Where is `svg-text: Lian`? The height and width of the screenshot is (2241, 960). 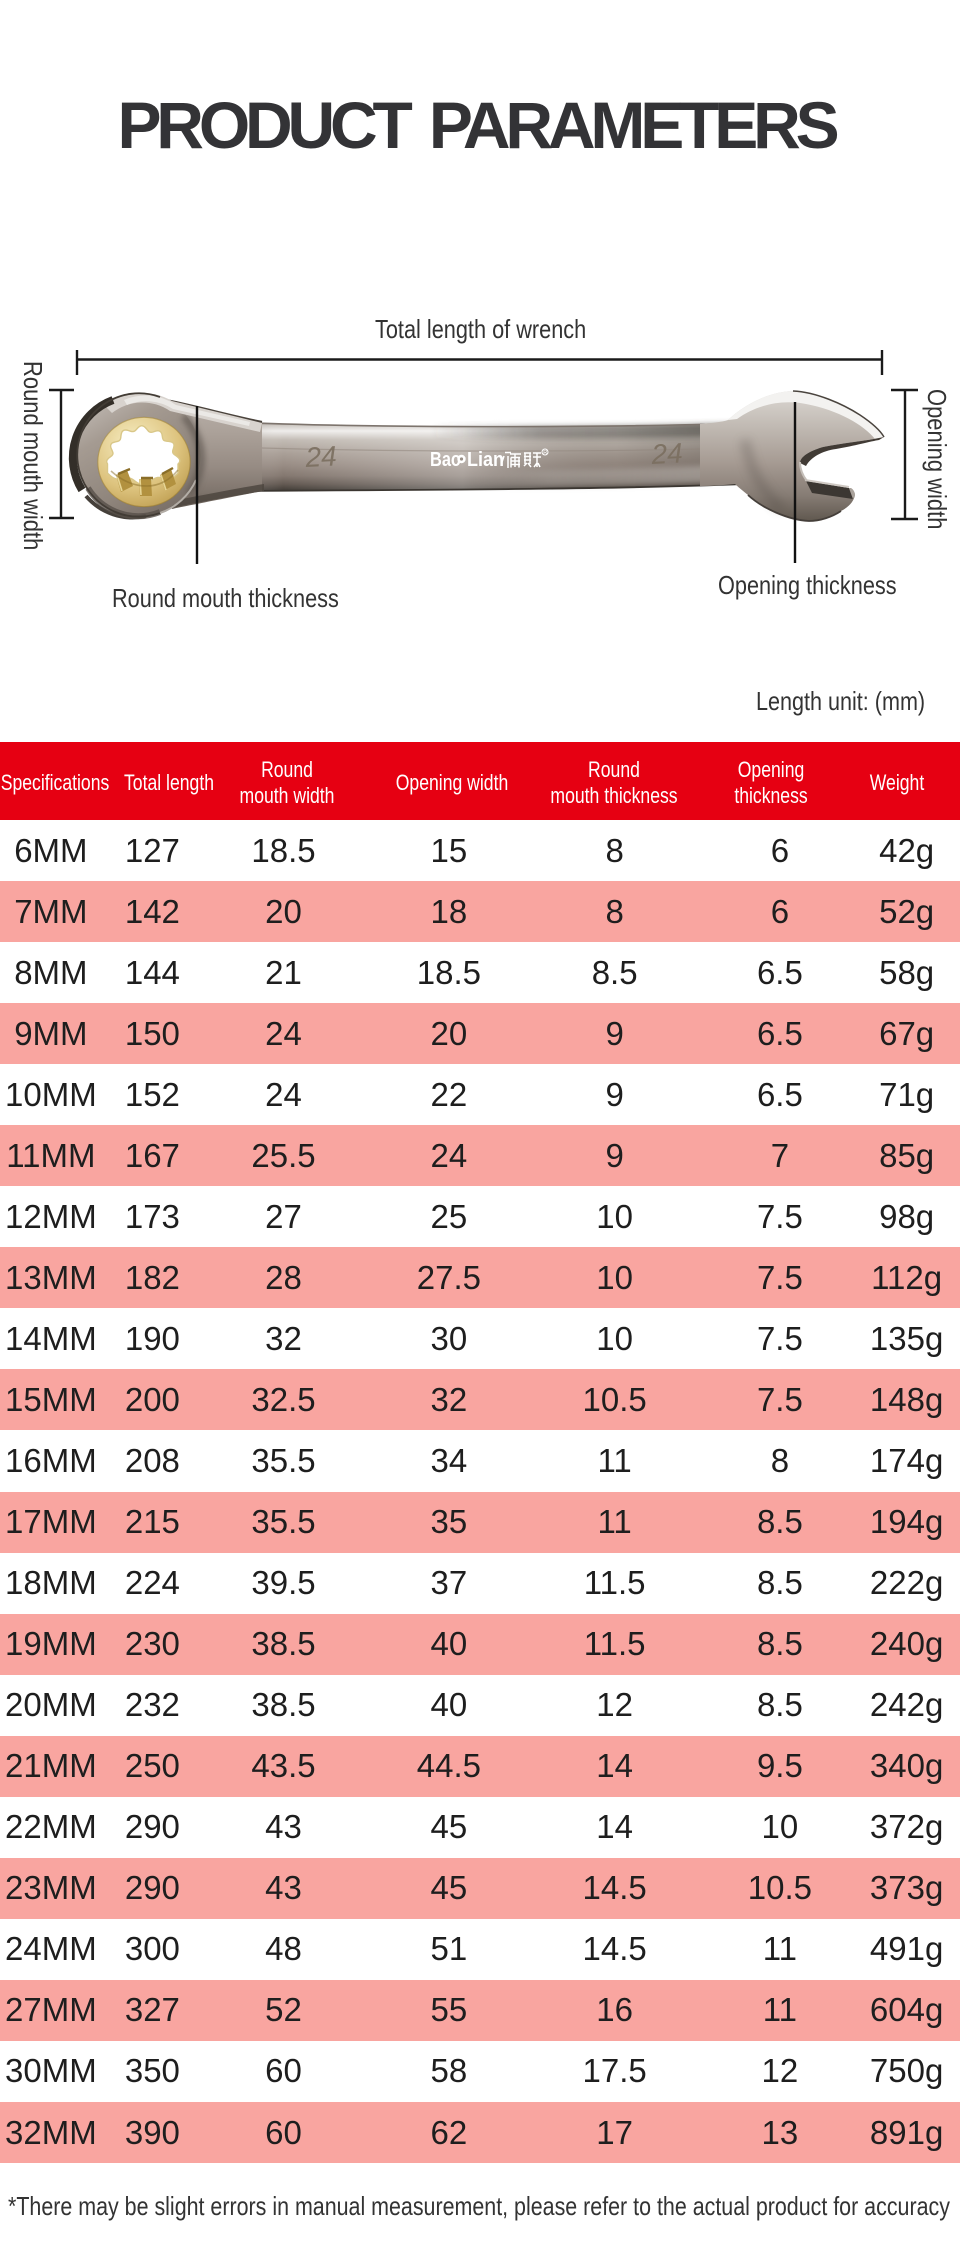
svg-text: Lian is located at coordinates (485, 460).